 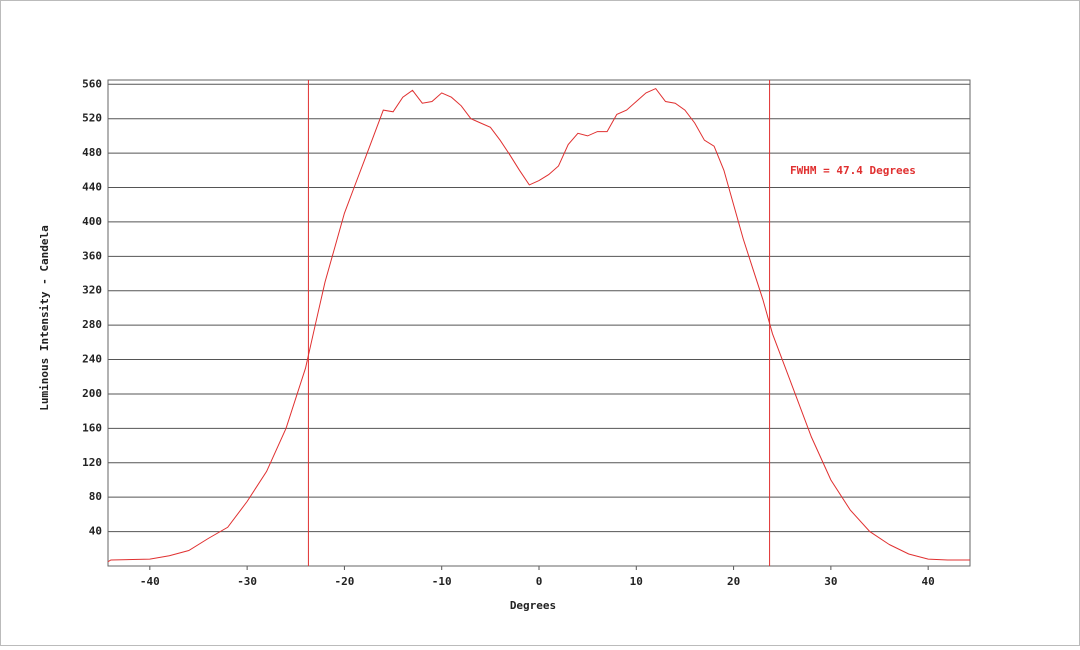 I want to click on y-axis-label: Luminous Intensity - Candela, so click(x=44, y=317).